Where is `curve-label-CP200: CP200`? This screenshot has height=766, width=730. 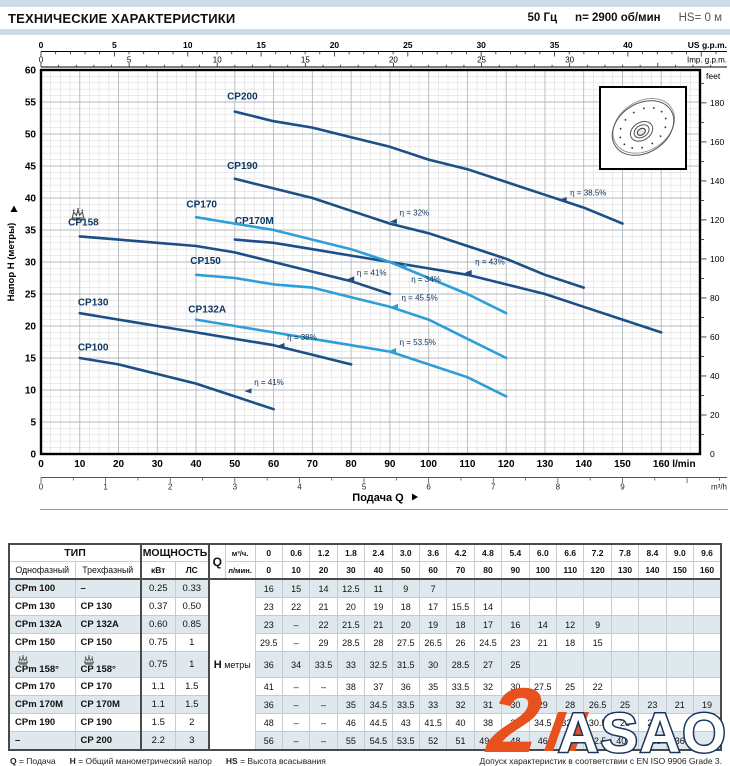 curve-label-CP200: CP200 is located at coordinates (242, 96).